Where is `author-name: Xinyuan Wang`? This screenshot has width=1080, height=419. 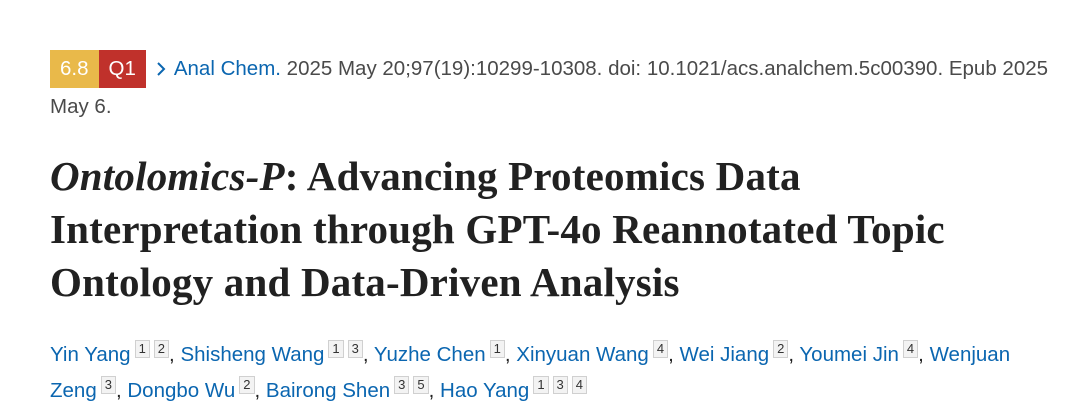
author-name: Xinyuan Wang is located at coordinates (582, 354).